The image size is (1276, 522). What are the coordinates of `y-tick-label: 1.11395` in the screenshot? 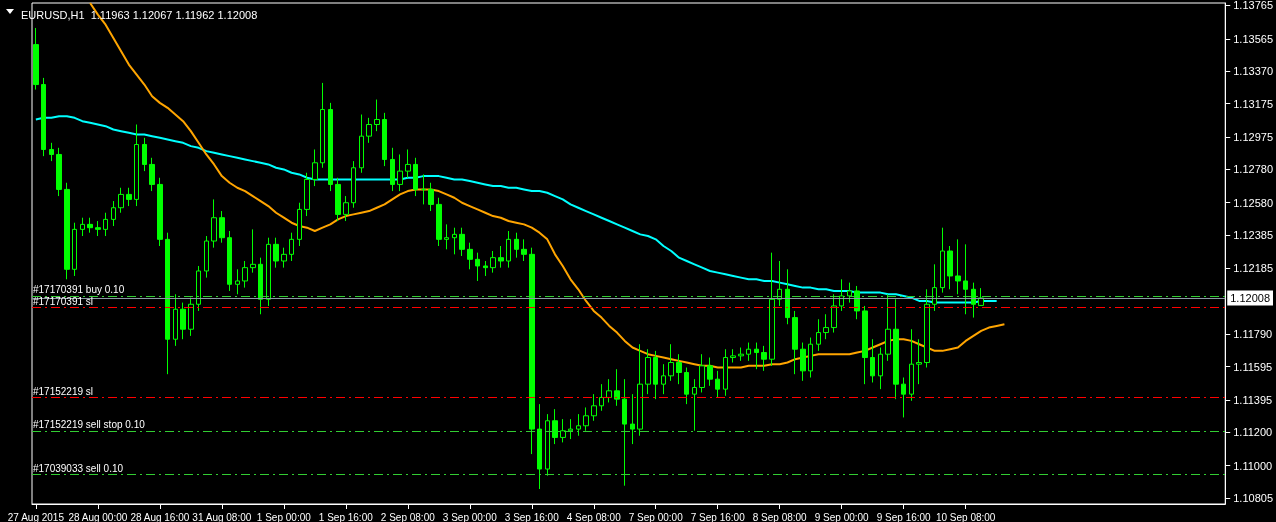 It's located at (1253, 399).